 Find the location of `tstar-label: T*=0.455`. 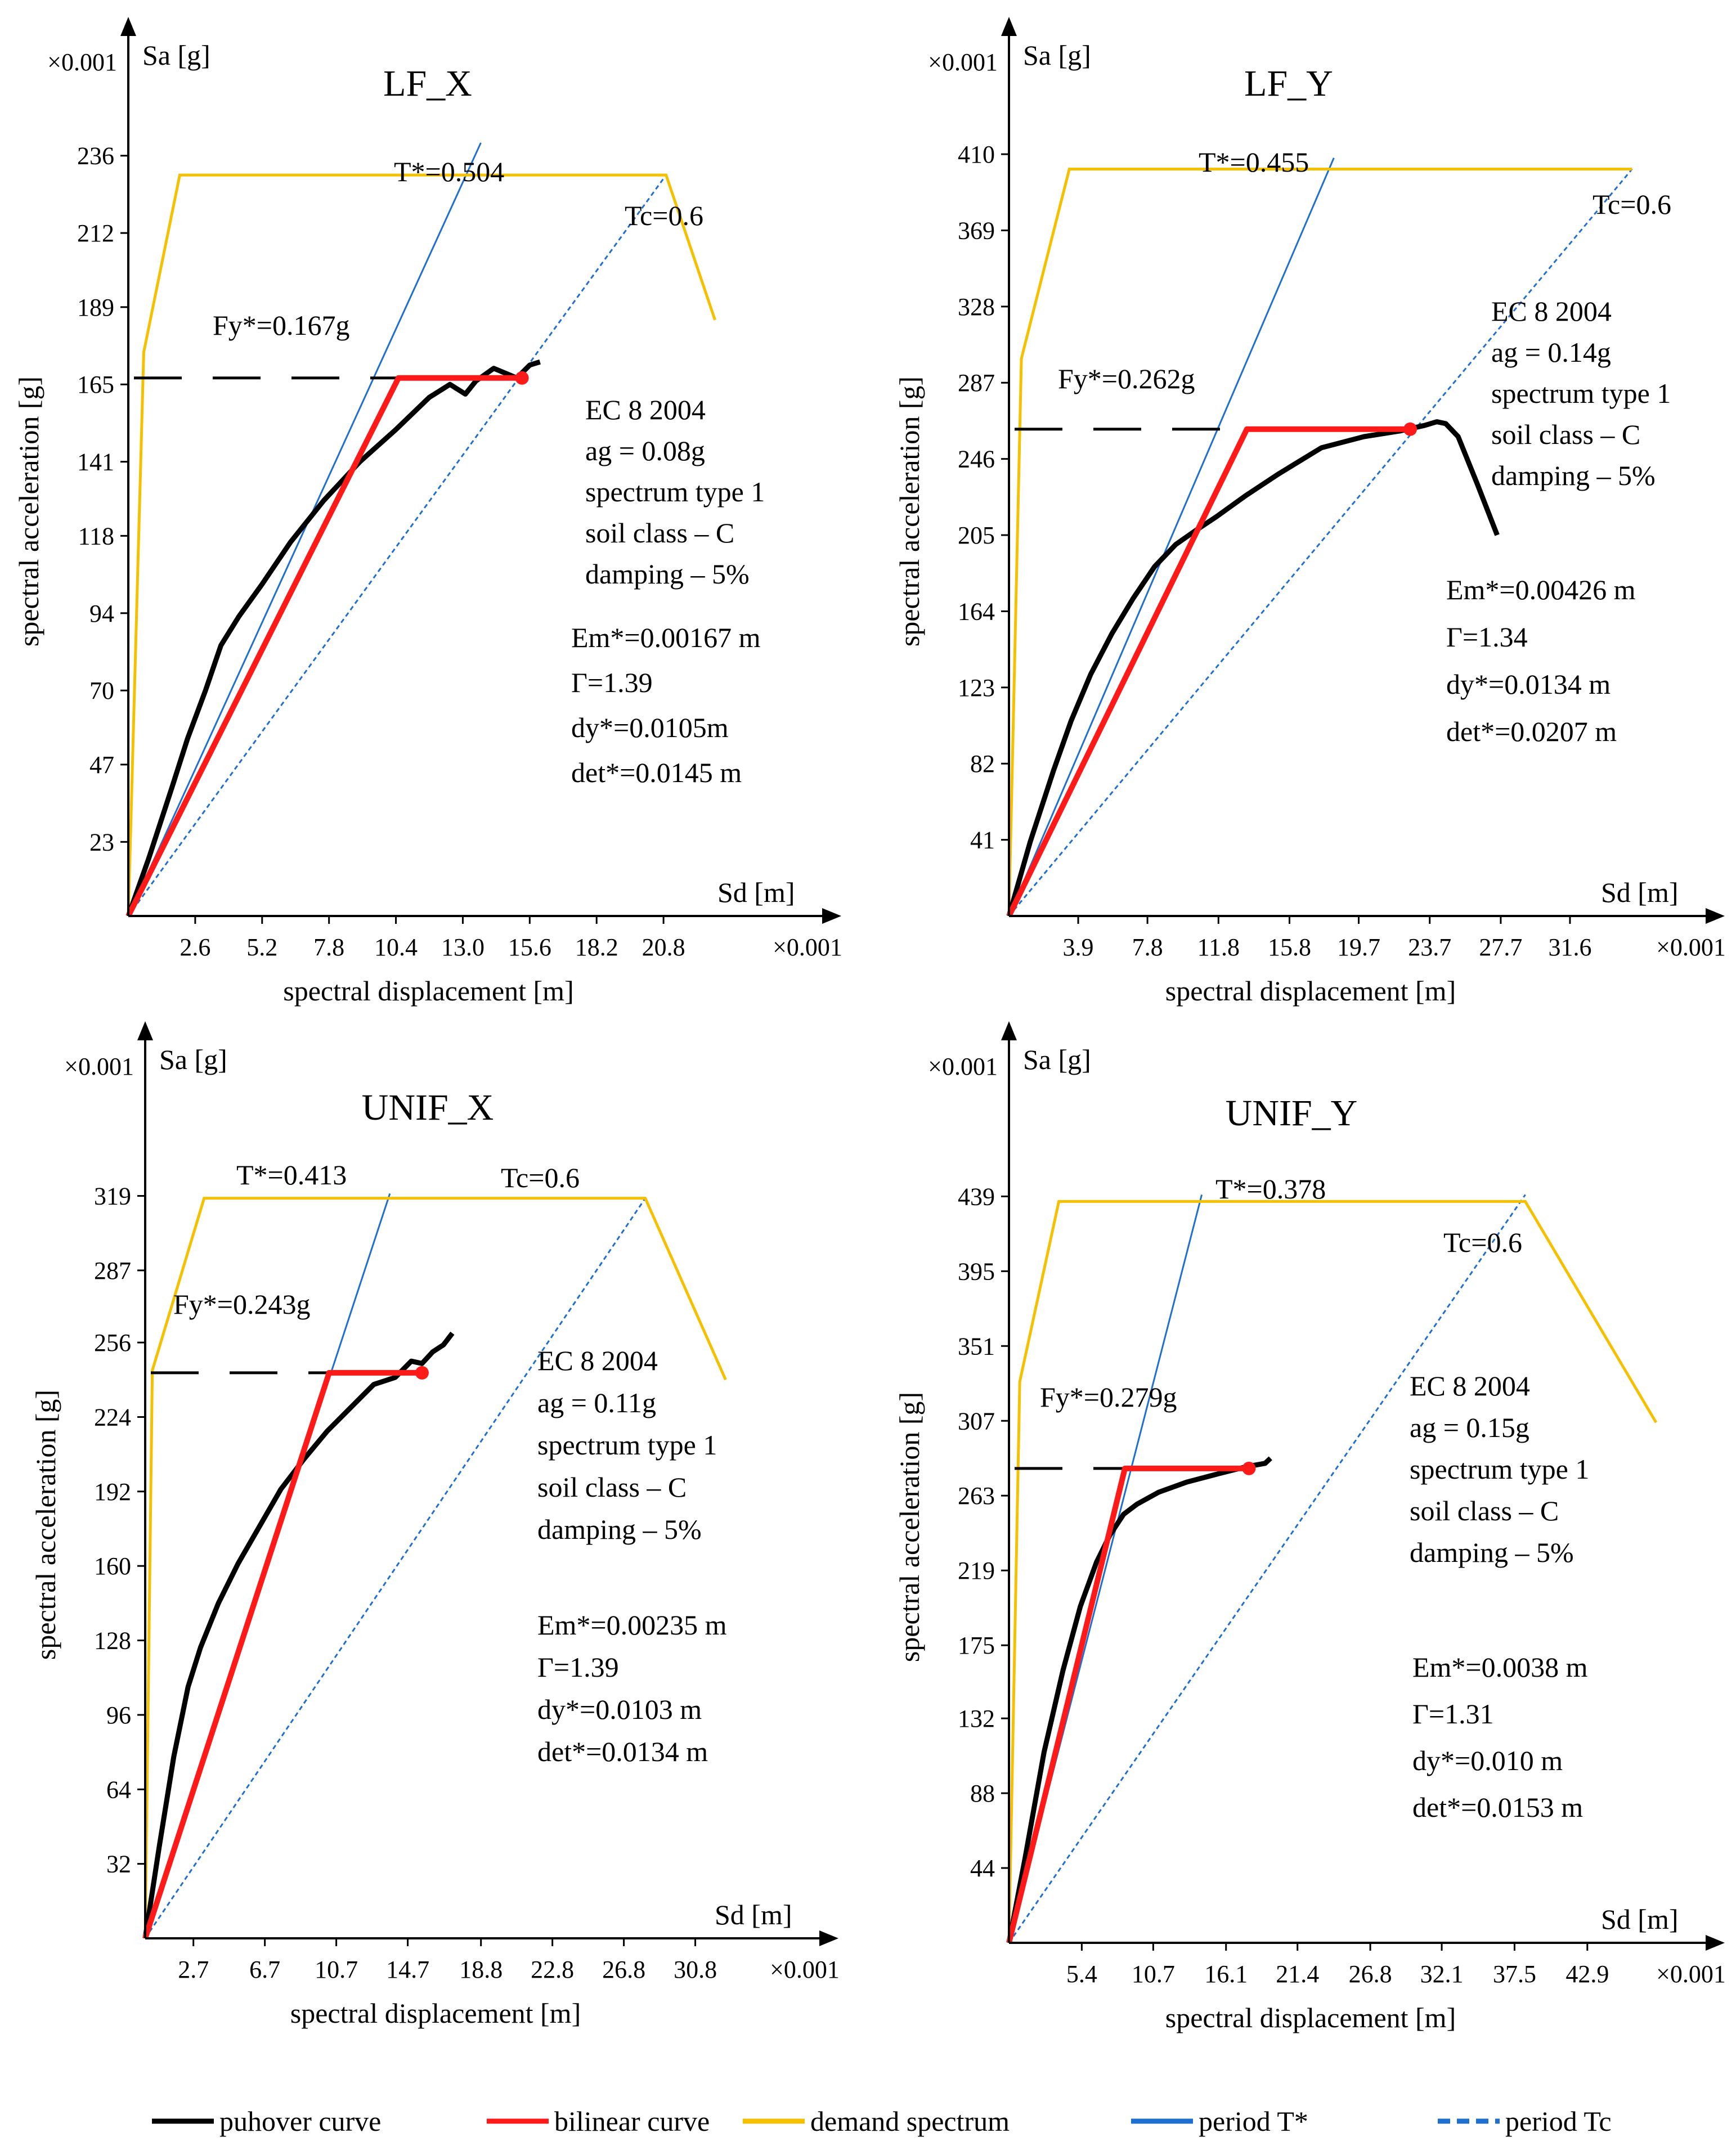

tstar-label: T*=0.455 is located at coordinates (1254, 162).